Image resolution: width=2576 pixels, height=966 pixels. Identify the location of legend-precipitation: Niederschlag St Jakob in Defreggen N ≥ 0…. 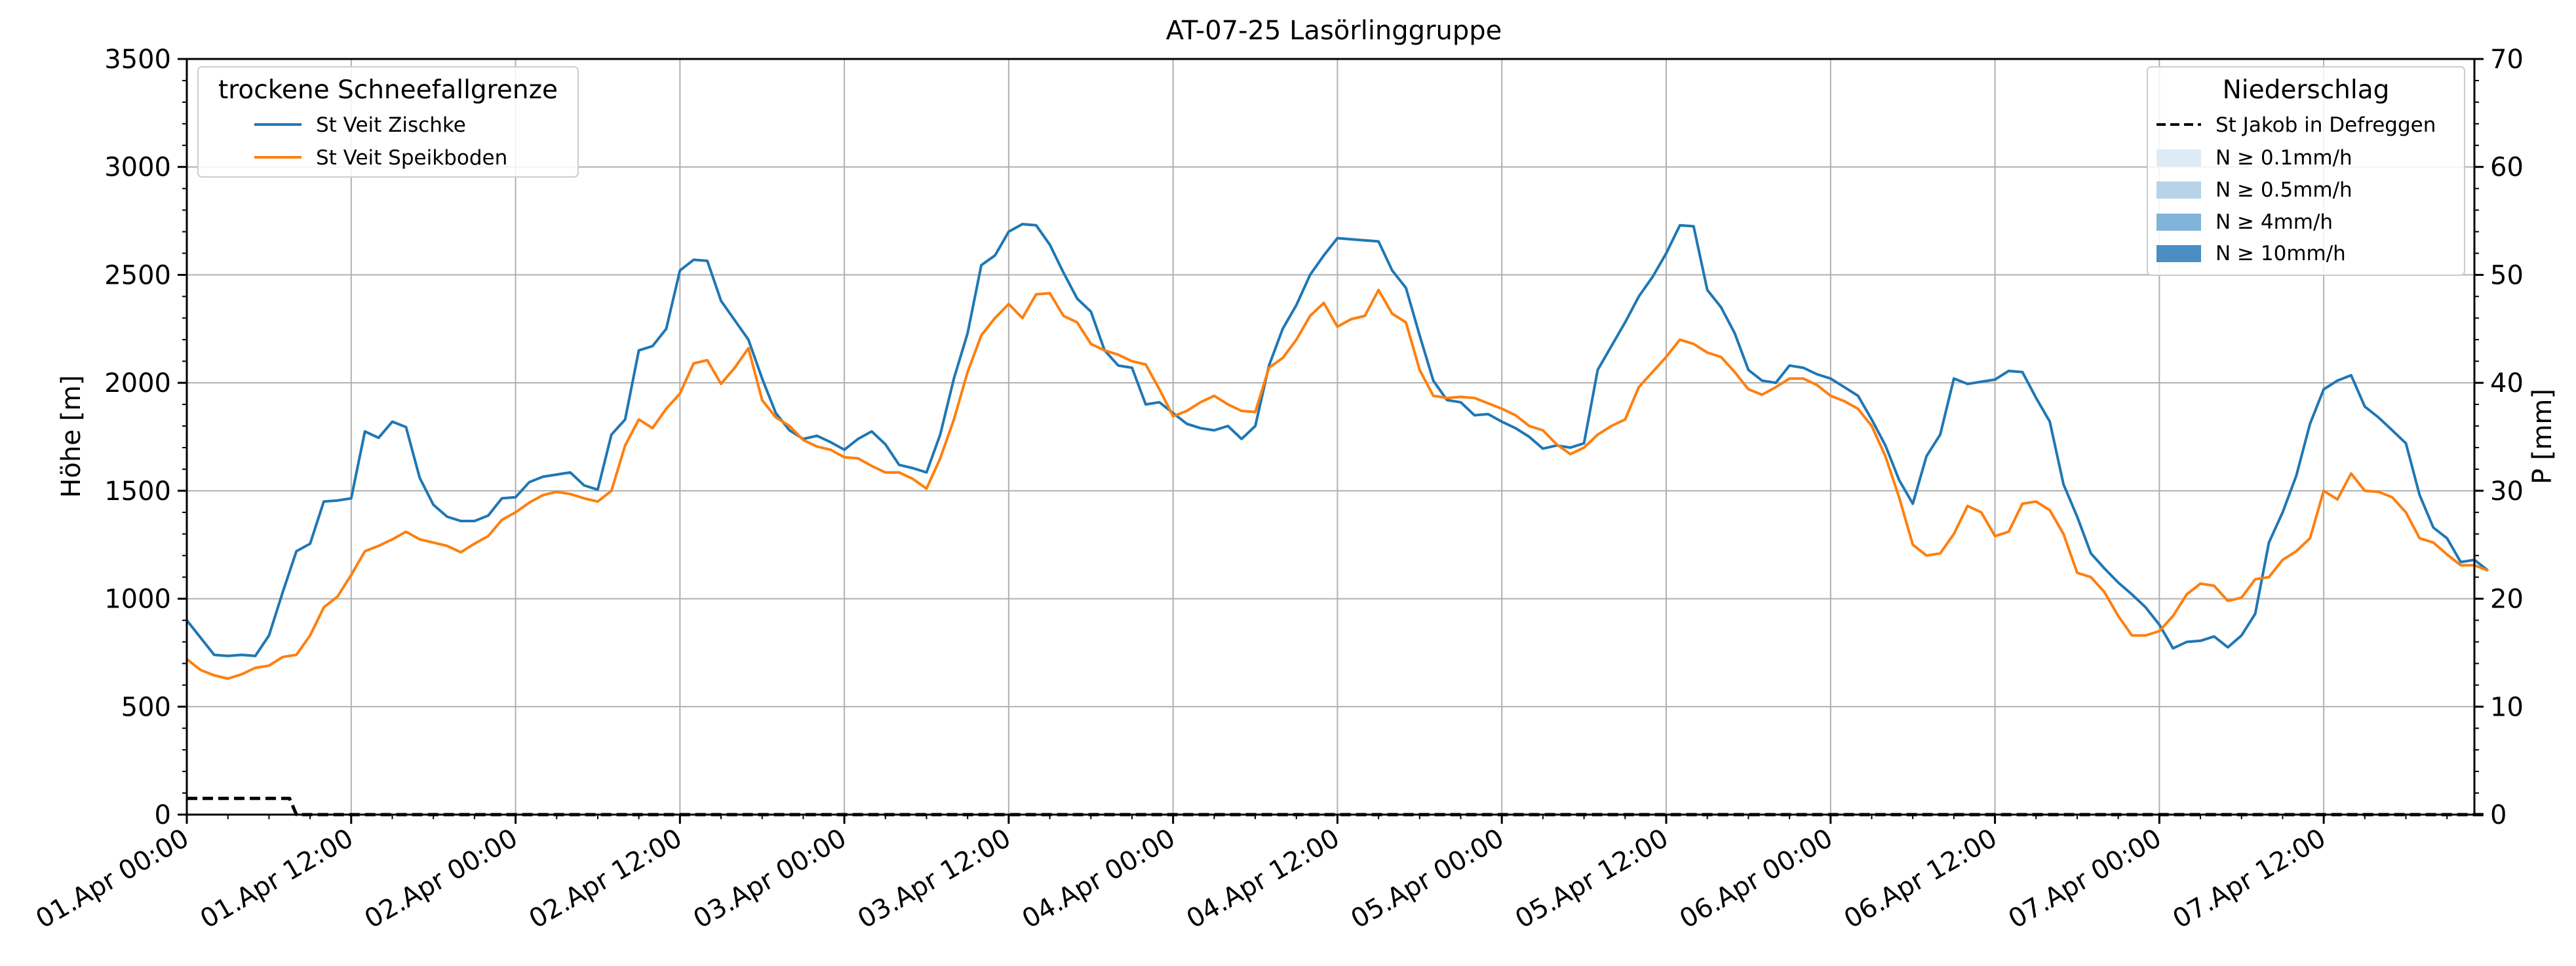
(2306, 171).